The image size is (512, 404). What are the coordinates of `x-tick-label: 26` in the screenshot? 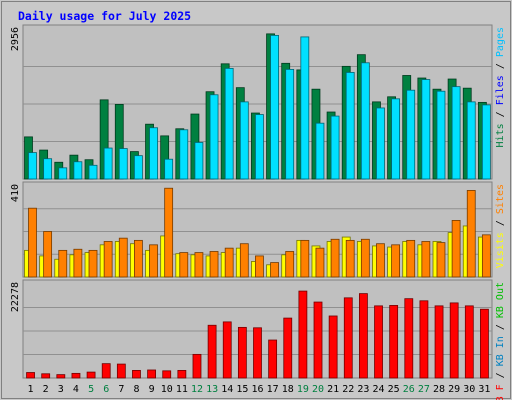 It's located at (409, 389).